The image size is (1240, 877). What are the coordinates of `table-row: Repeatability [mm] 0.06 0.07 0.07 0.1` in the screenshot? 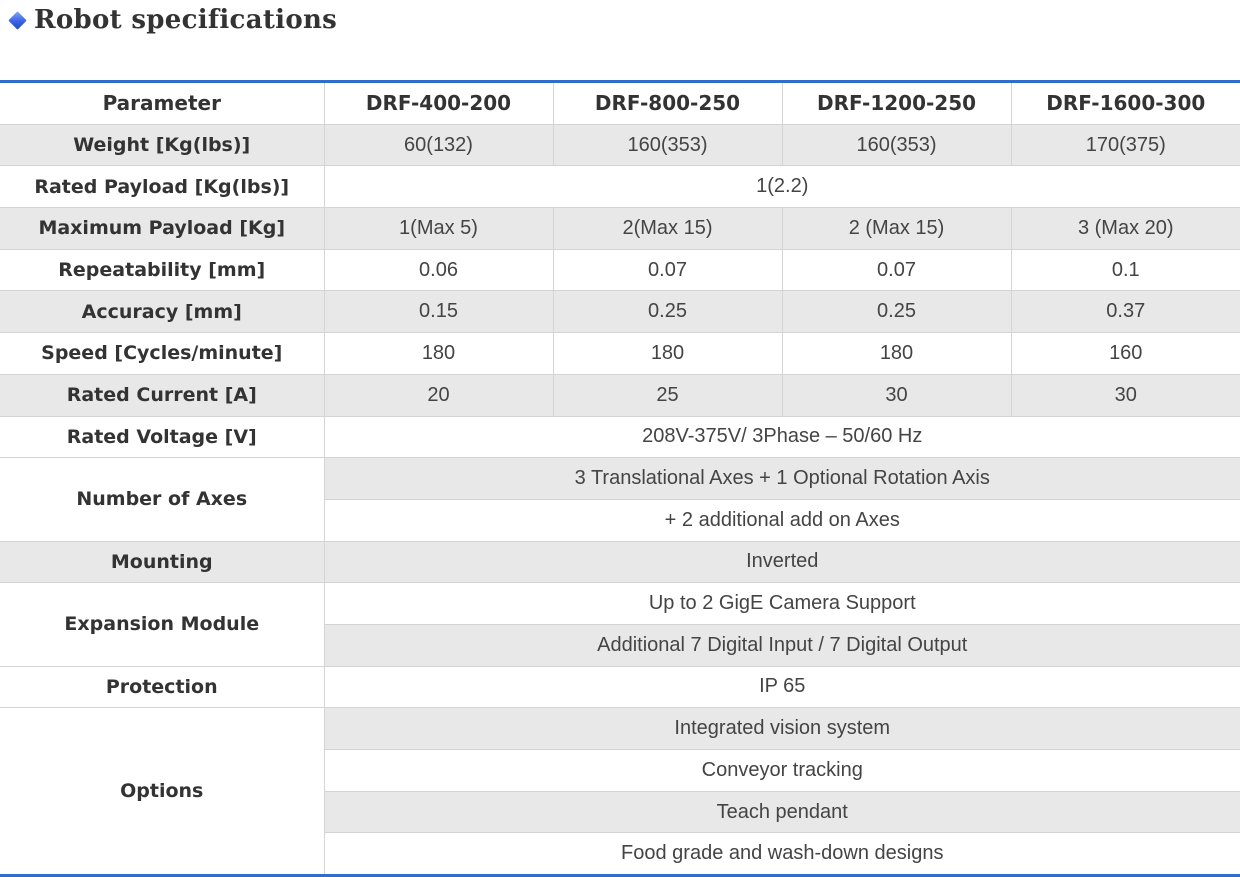 It's located at (620, 270).